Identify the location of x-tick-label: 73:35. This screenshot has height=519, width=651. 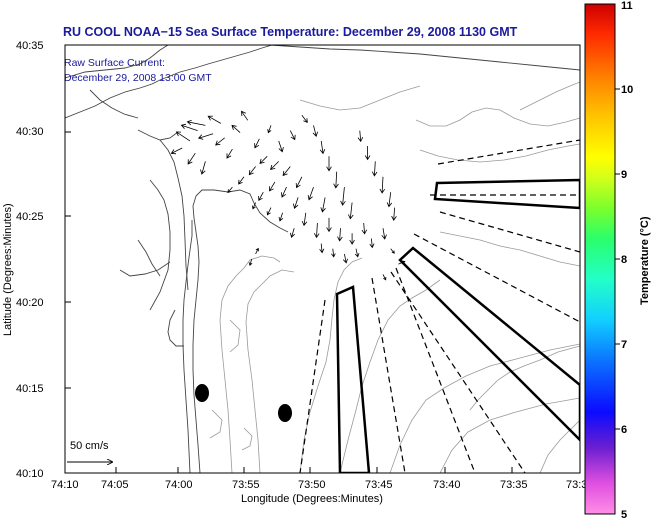
(514, 485).